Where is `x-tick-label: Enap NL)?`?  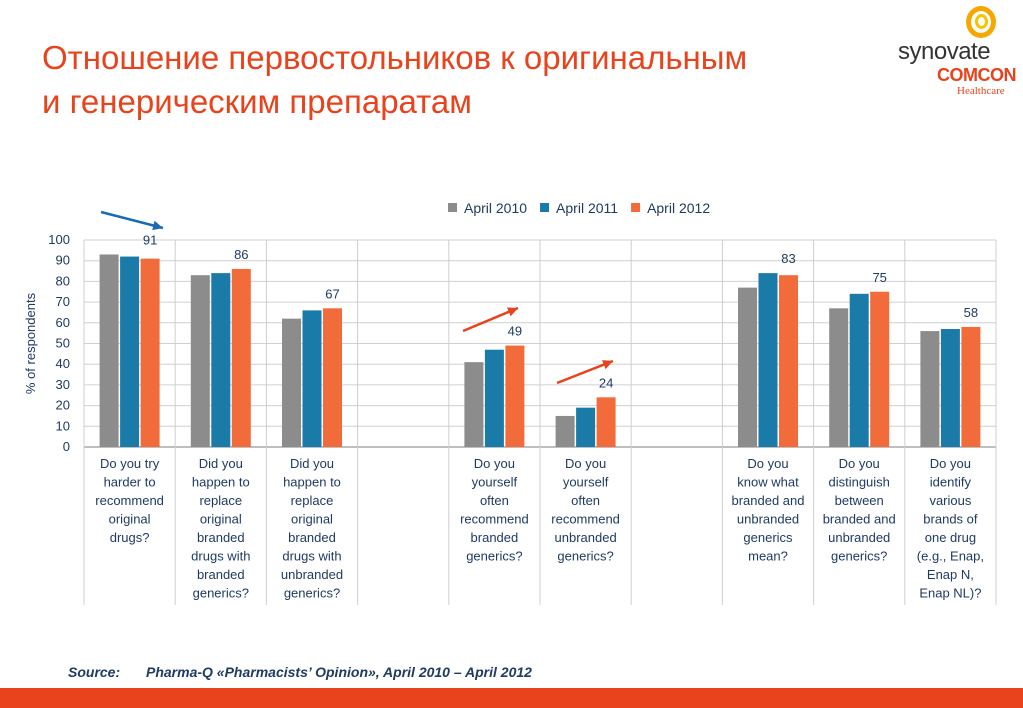
x-tick-label: Enap NL)? is located at coordinates (950, 593).